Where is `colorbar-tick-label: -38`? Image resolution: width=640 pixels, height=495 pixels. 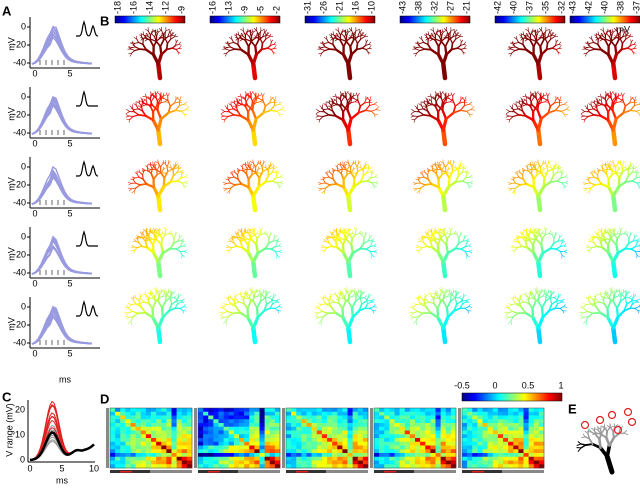 colorbar-tick-label: -38 is located at coordinates (418, 7).